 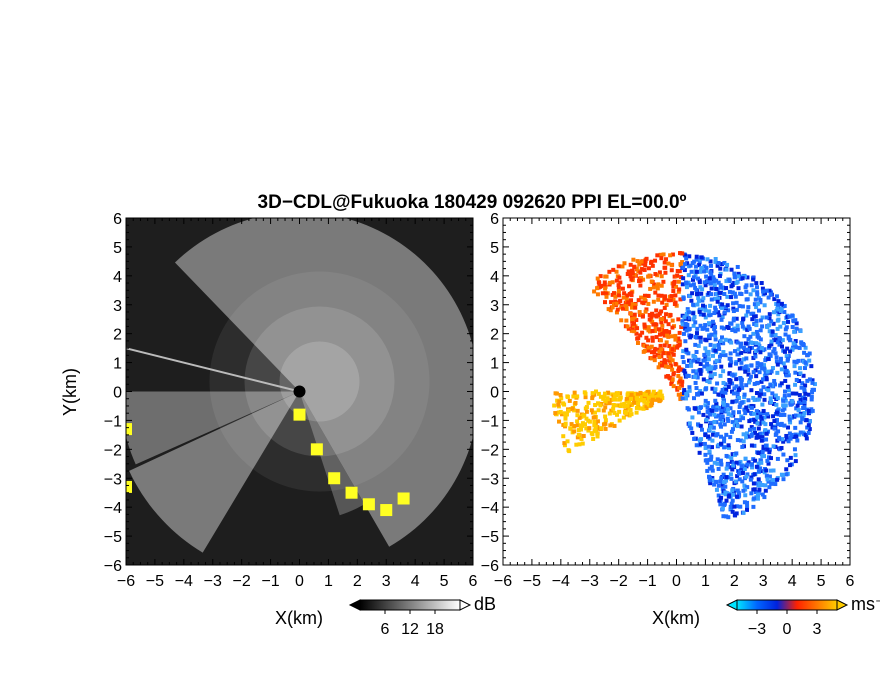 What do you see at coordinates (763, 581) in the screenshot?
I see `velocity-x-tick-label: 3` at bounding box center [763, 581].